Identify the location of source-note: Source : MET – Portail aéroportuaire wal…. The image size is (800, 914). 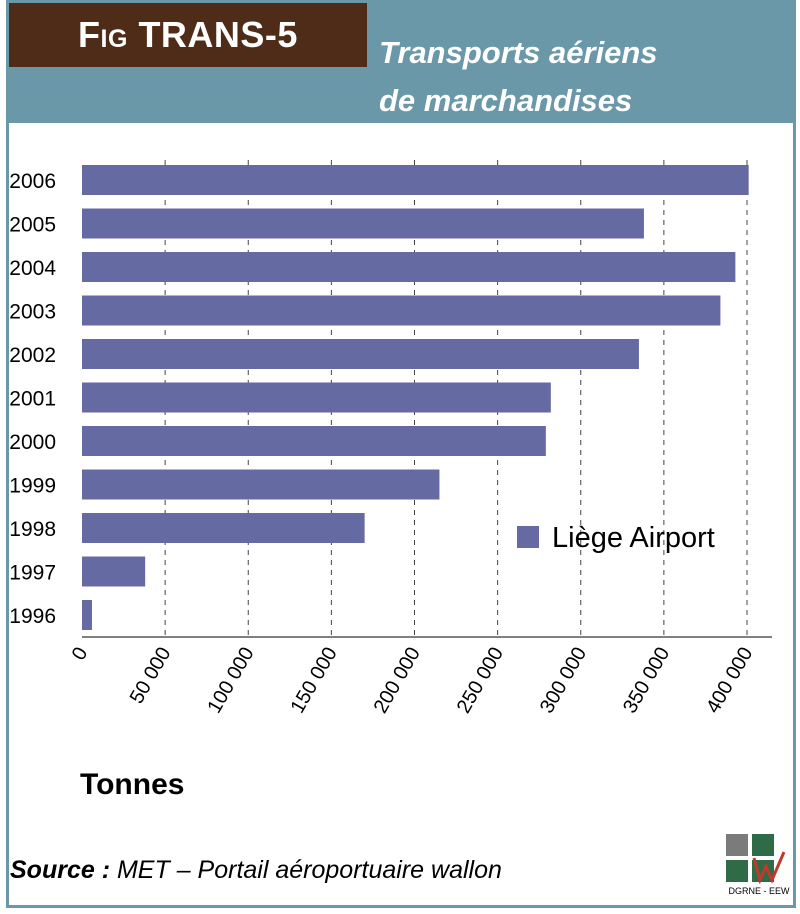
(256, 870).